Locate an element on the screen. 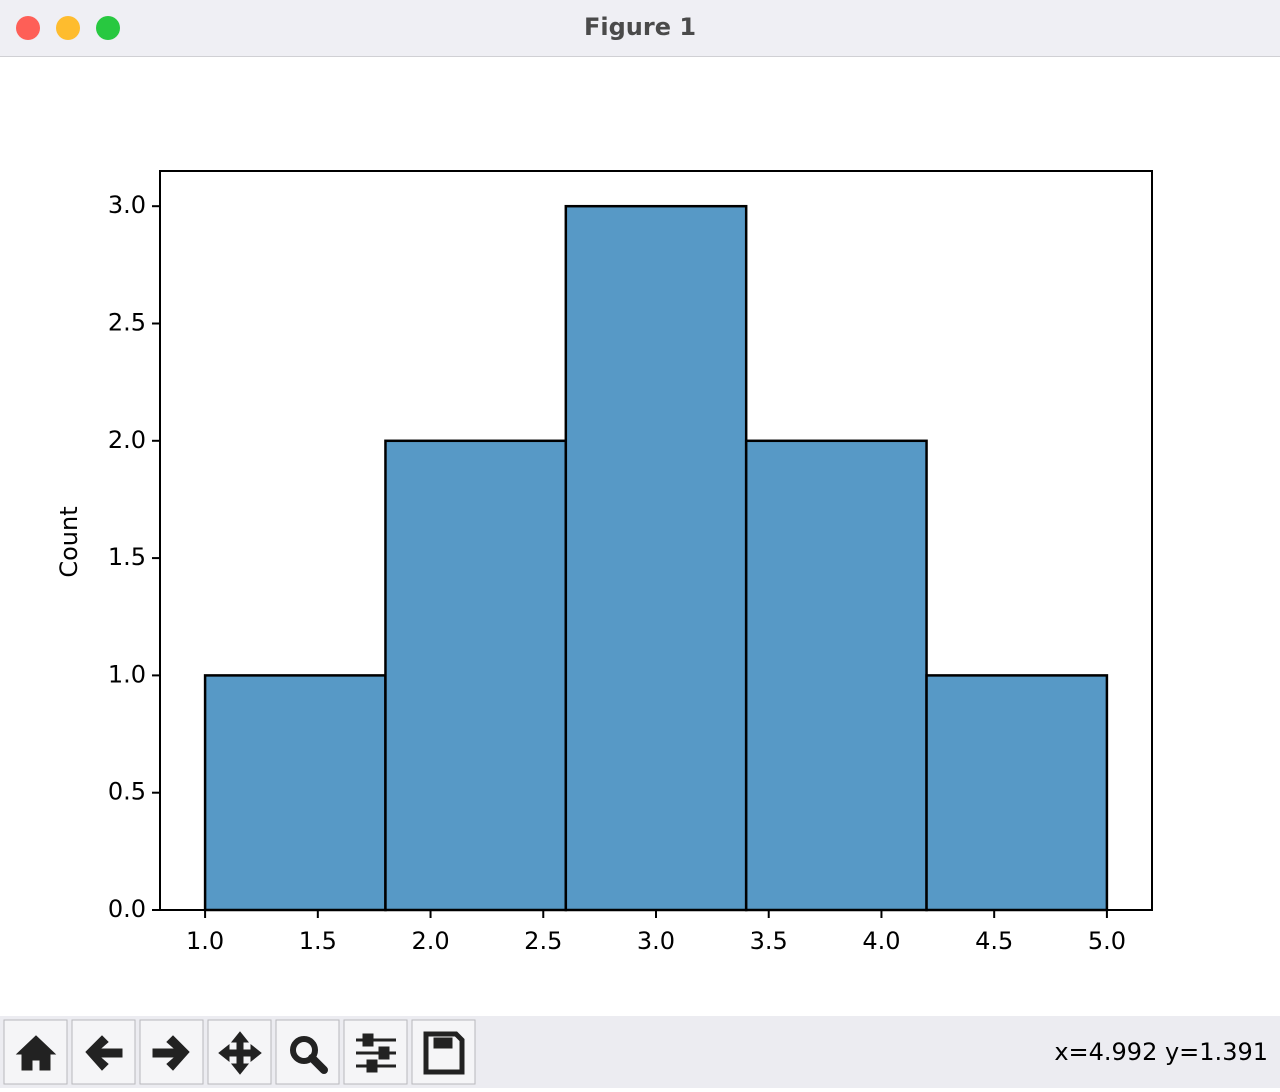 Image resolution: width=1280 pixels, height=1092 pixels. x-tick-label: 2.0 is located at coordinates (430, 941).